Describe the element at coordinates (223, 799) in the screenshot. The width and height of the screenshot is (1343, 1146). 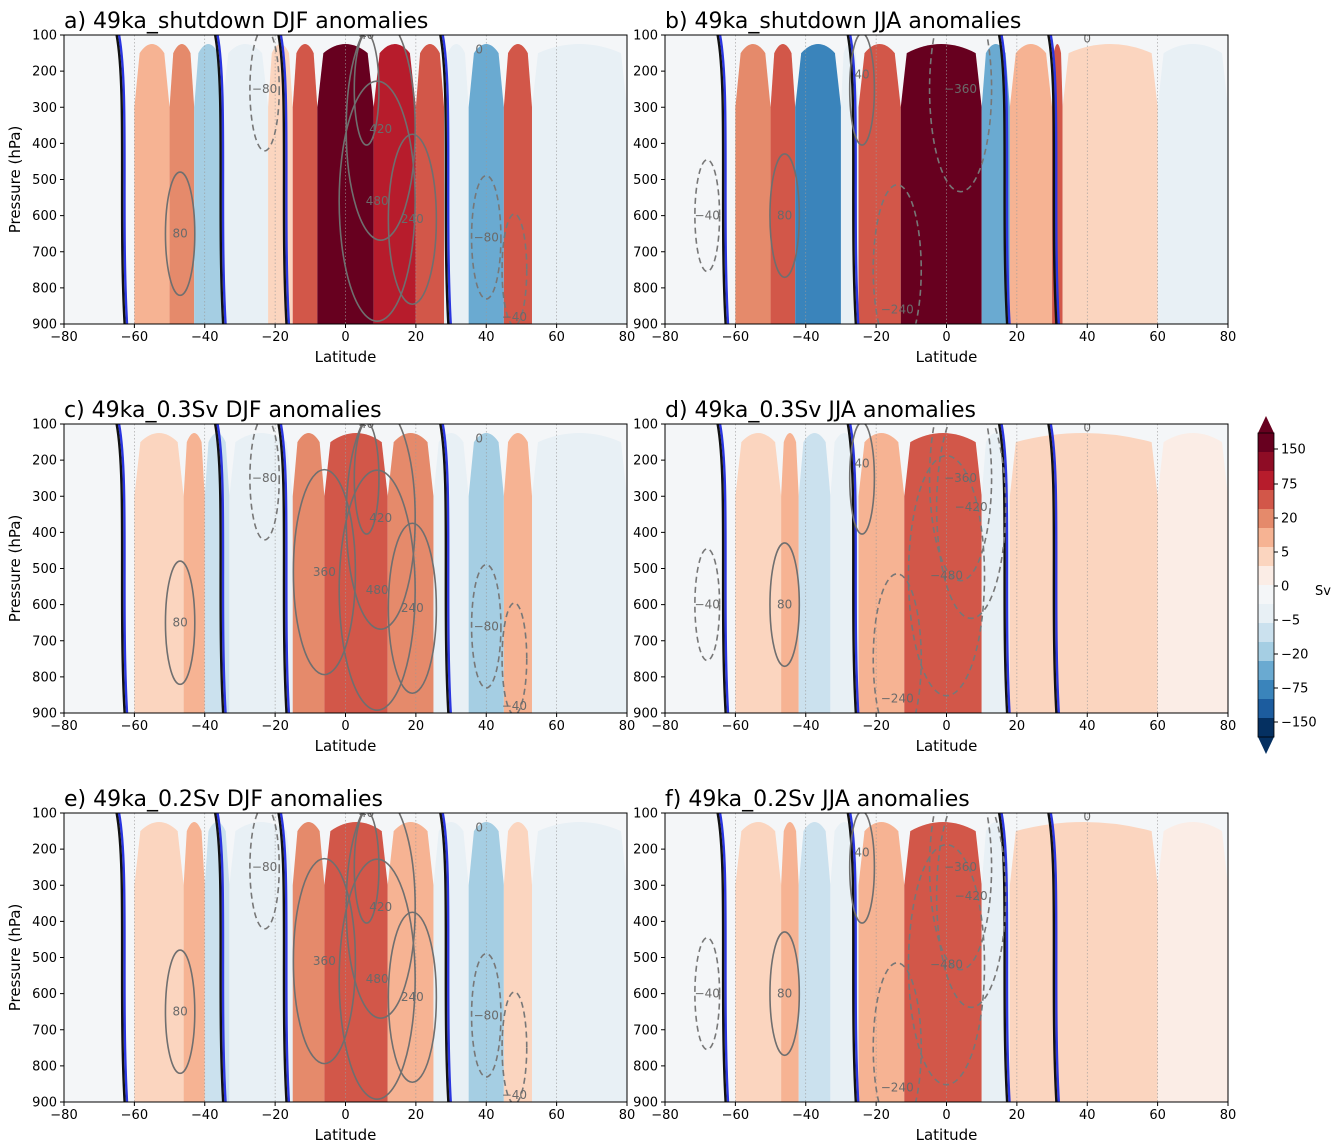
I see `panel-title: e) 49ka_0.2Sv DJF anomalies` at that location.